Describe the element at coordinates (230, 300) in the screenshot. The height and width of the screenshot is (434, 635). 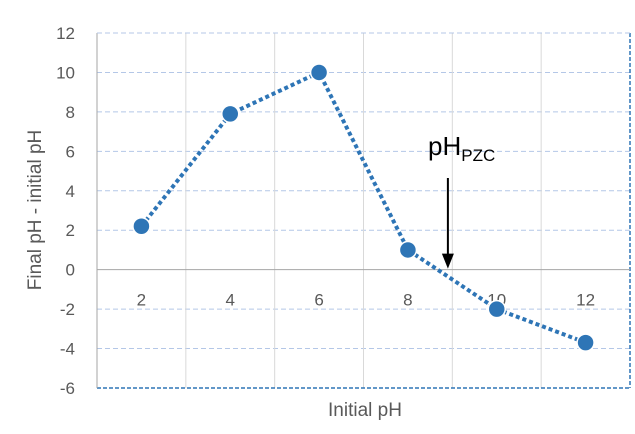
I see `x-tick-label: 4` at that location.